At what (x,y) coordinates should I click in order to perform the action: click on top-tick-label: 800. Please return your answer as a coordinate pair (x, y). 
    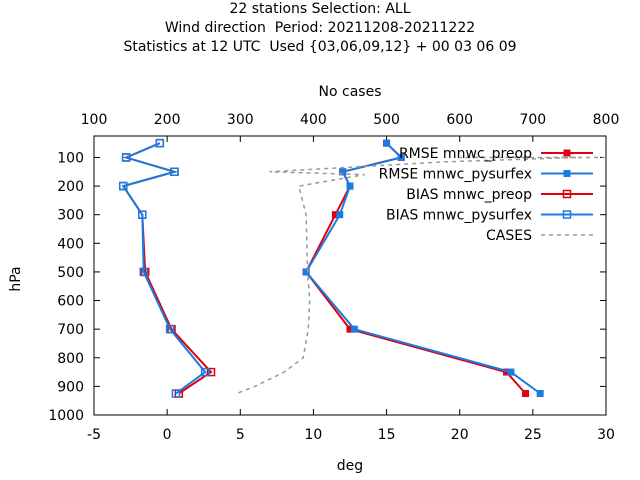
    Looking at the image, I should click on (606, 120).